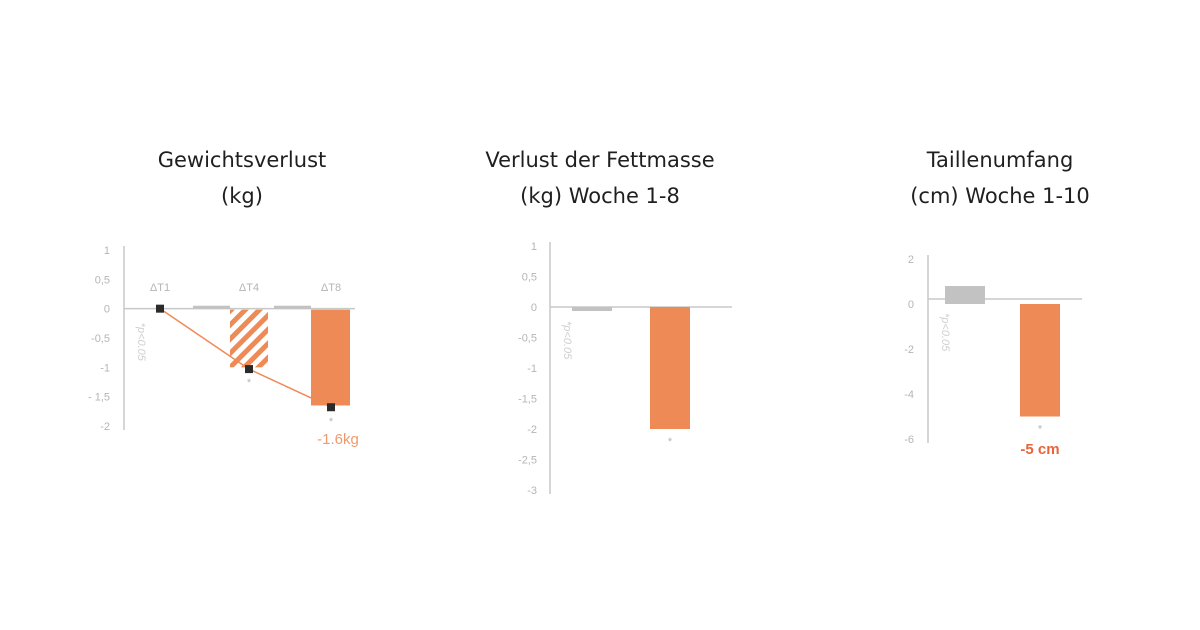 The height and width of the screenshot is (630, 1200). Describe the element at coordinates (600, 160) in the screenshot. I see `chart-title-line: Verlust der Fettmasse` at that location.